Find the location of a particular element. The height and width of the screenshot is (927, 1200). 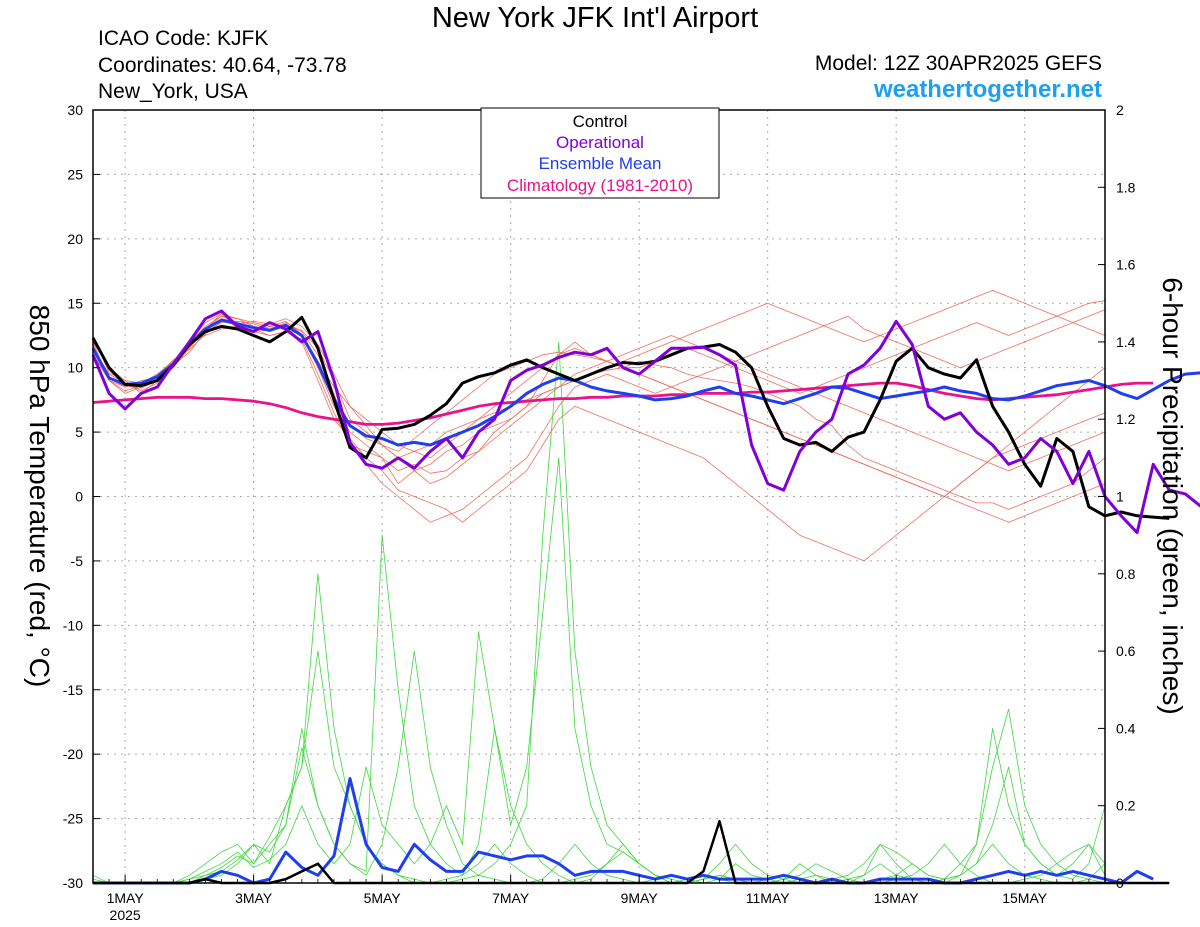

y2-tick-label: 1.4 is located at coordinates (1126, 342).